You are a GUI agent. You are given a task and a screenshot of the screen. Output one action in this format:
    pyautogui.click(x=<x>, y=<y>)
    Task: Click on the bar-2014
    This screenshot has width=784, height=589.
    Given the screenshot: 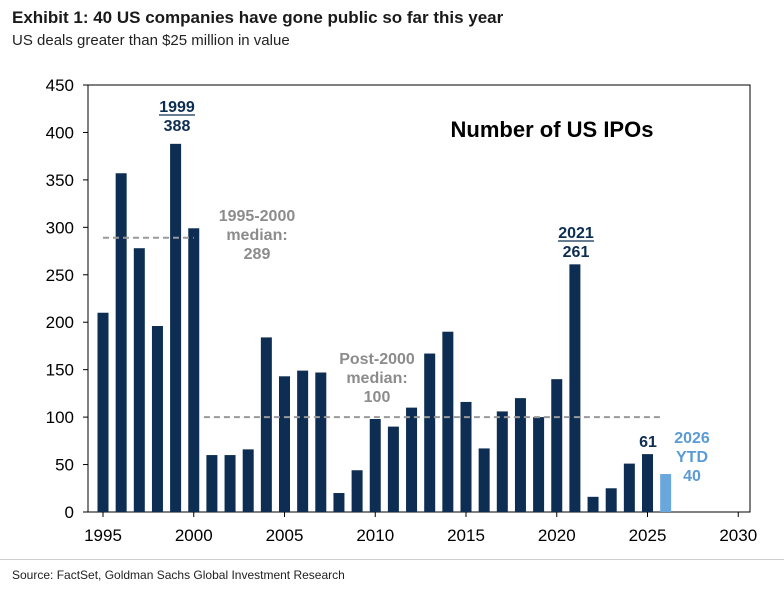 What is the action you would take?
    pyautogui.click(x=448, y=421)
    